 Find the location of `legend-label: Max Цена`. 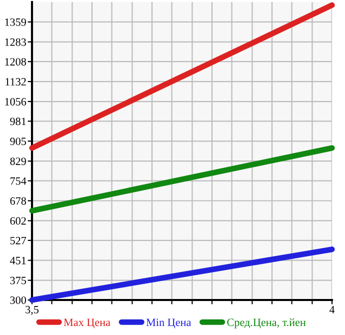

legend-label: Max Цена is located at coordinates (87, 323).